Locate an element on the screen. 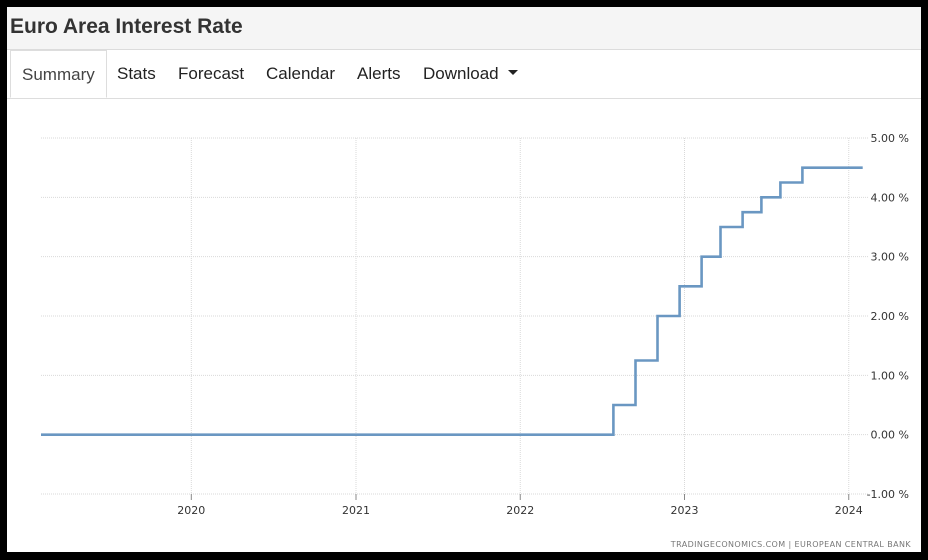  chevron-down-icon is located at coordinates (512, 73).